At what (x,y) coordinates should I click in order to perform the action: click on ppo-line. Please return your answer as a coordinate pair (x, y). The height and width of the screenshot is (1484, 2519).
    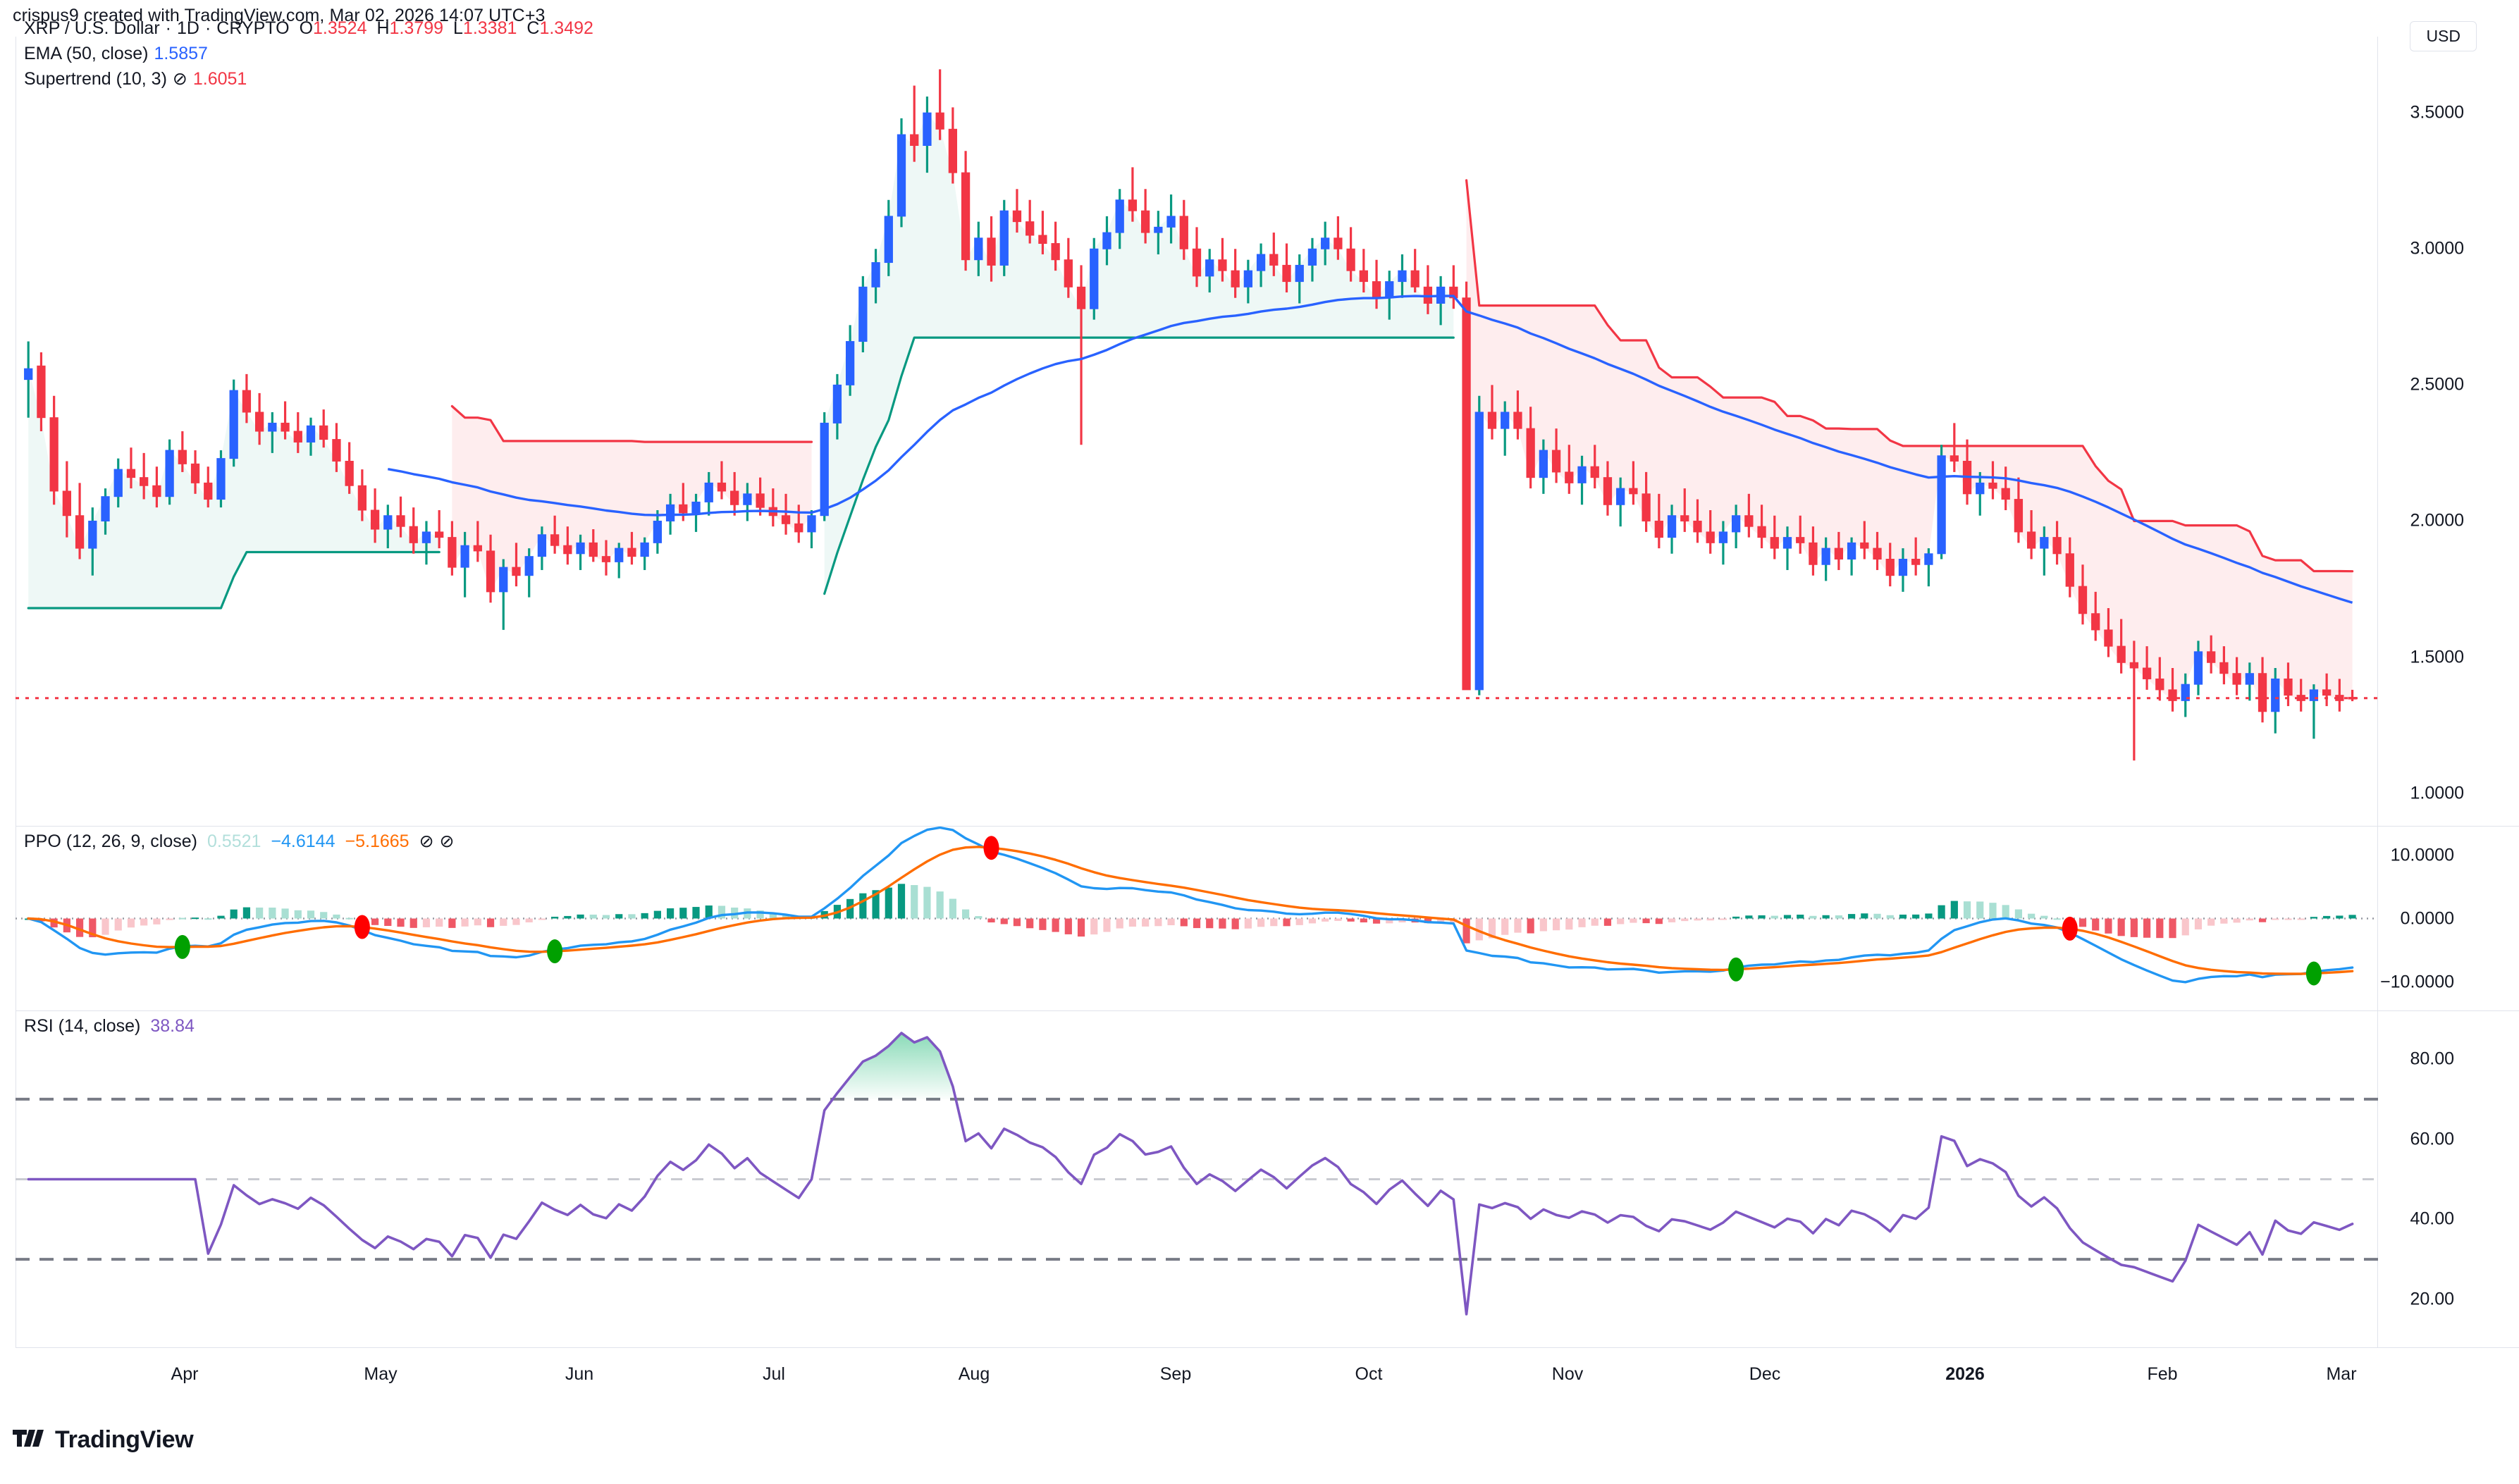
    Looking at the image, I should click on (1190, 905).